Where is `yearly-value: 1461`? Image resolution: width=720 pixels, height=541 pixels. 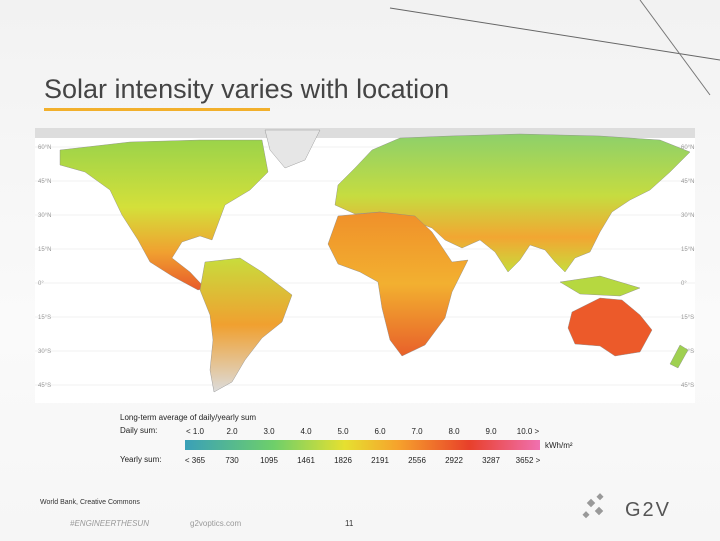 yearly-value: 1461 is located at coordinates (306, 460).